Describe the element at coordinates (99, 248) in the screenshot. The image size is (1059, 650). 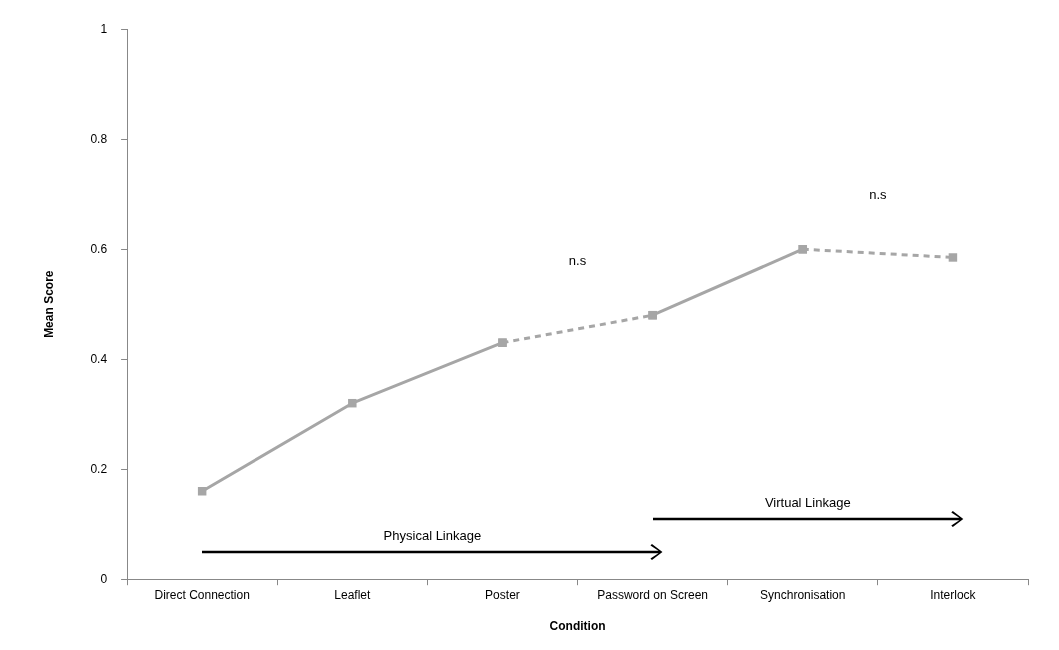
I see `y-tick-label: 0.6` at that location.